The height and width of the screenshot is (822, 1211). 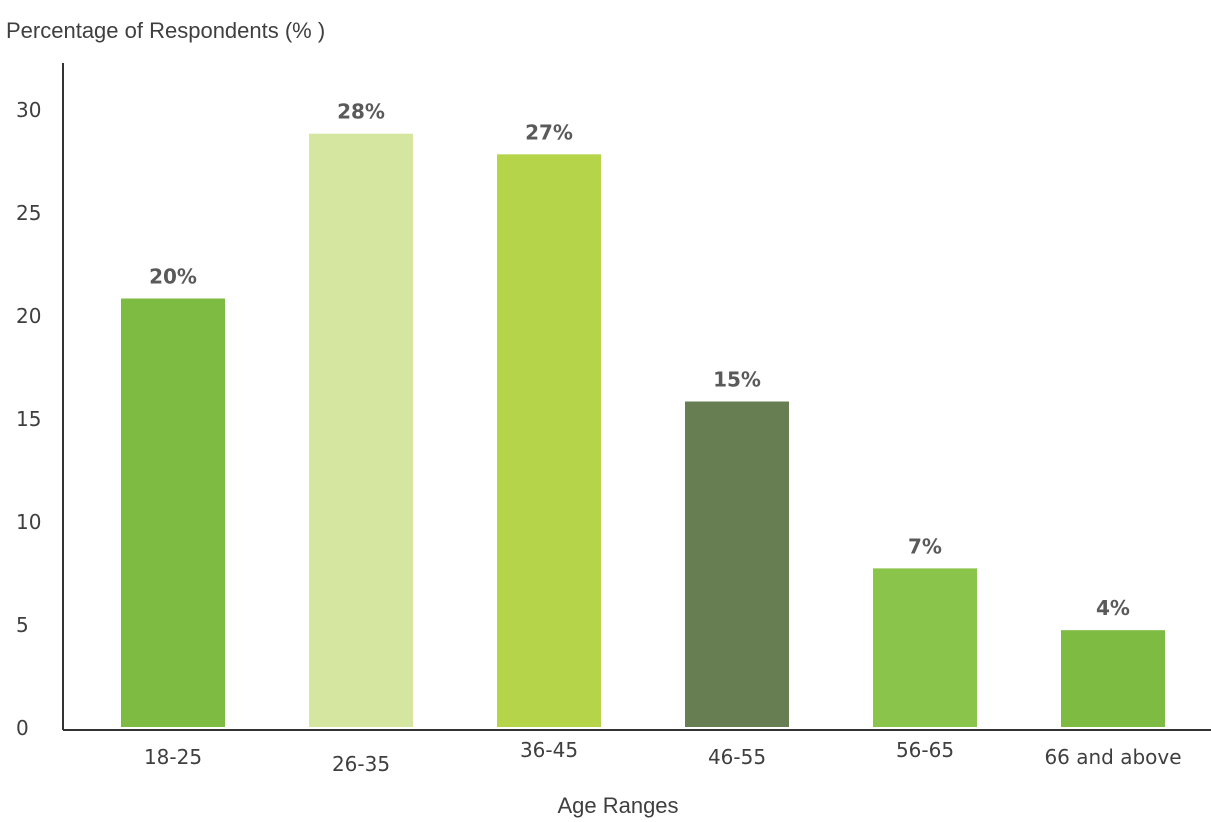 I want to click on y-tick-labels: 0 5 10 15 20 25 30, so click(x=28, y=419).